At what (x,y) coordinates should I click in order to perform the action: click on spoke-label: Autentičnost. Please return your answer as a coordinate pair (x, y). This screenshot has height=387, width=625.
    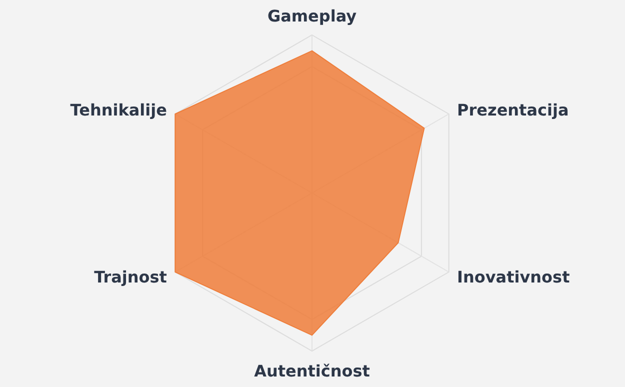
    Looking at the image, I should click on (312, 370).